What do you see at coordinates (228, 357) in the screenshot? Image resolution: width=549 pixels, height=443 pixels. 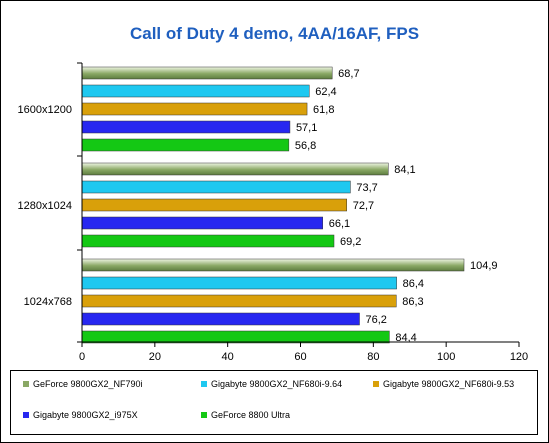 I see `x-tick-label-40: 40` at bounding box center [228, 357].